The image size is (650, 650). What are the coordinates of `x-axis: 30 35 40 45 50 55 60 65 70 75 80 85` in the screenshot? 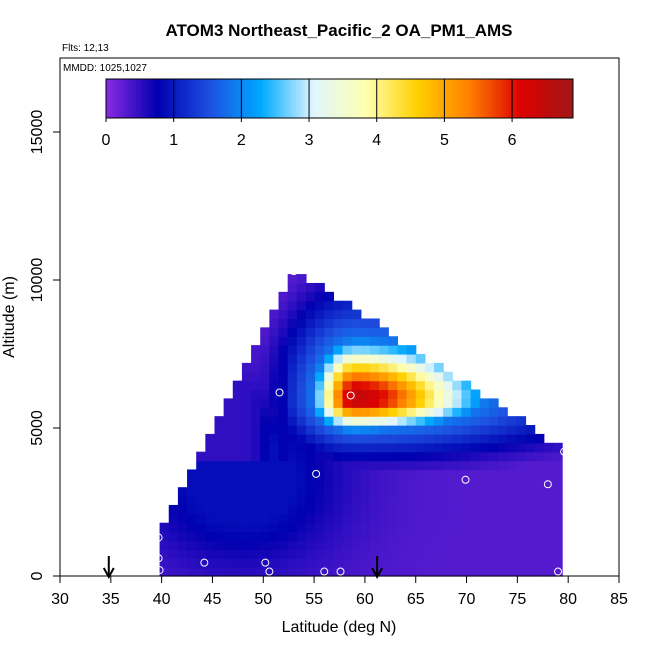 It's located at (339, 592).